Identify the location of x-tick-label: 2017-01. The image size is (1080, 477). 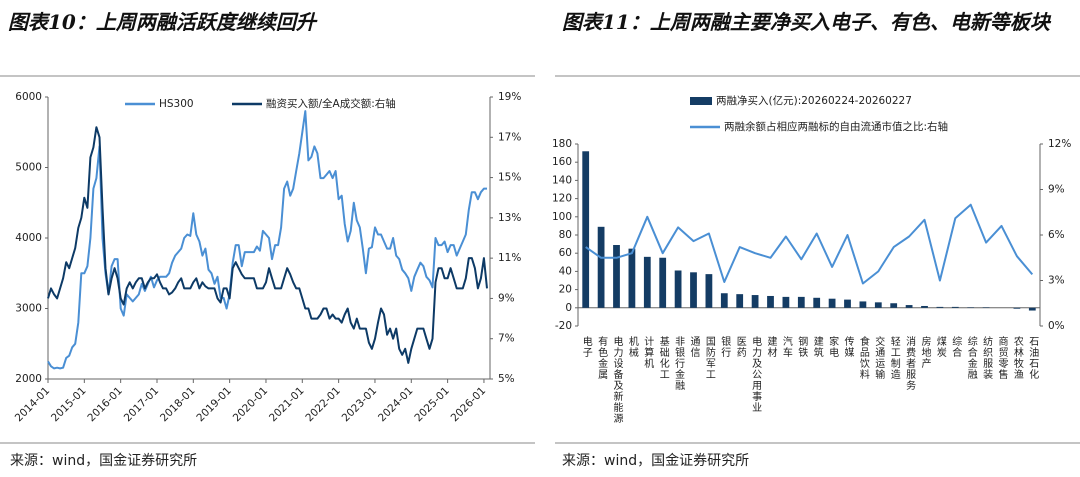
(142, 405).